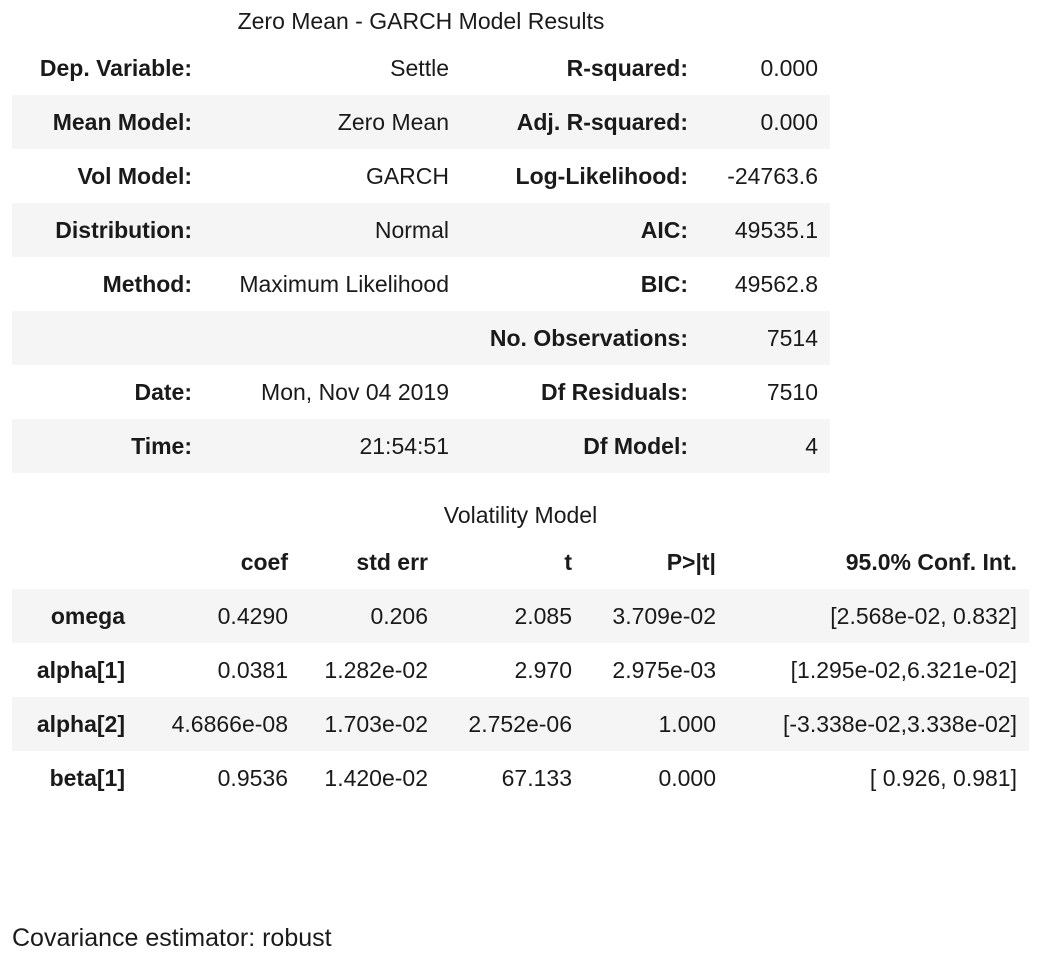 The width and height of the screenshot is (1042, 968). I want to click on conf-int-cell: [2.568e-02, 0.832], so click(878, 616).